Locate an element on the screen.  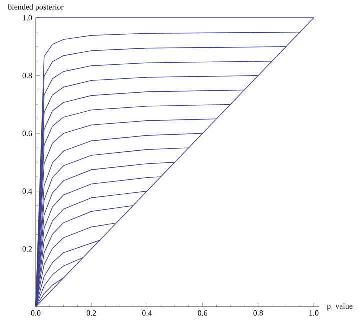
x-tick-label: 0.8 is located at coordinates (259, 313).